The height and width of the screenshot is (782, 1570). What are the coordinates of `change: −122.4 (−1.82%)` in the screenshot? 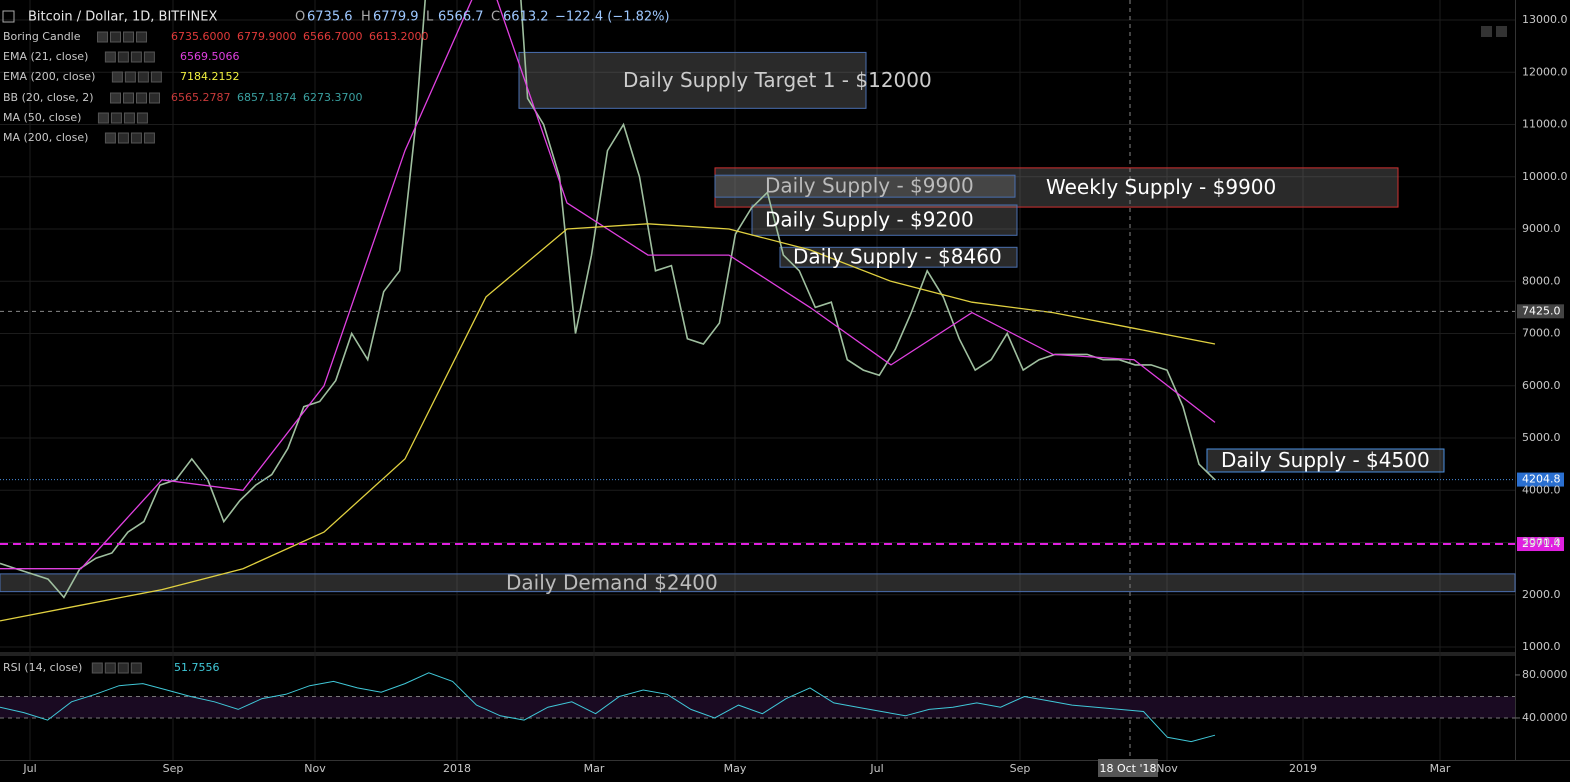 It's located at (612, 17).